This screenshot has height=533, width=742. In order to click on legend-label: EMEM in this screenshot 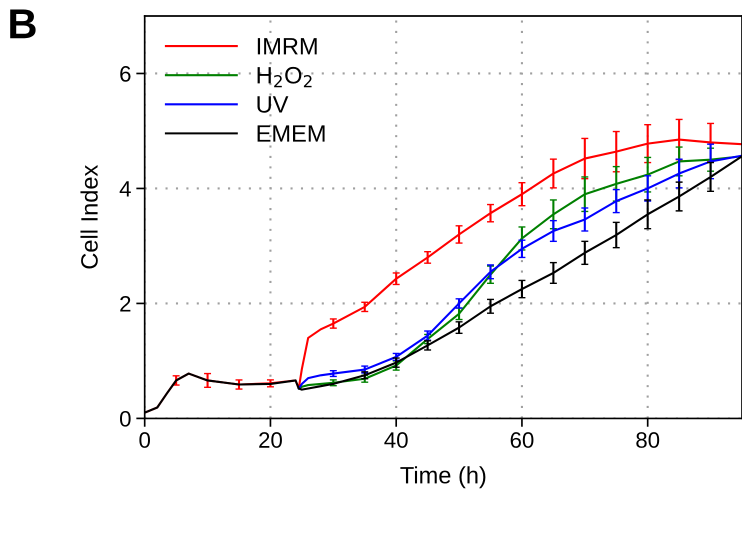, I will do `click(291, 133)`.